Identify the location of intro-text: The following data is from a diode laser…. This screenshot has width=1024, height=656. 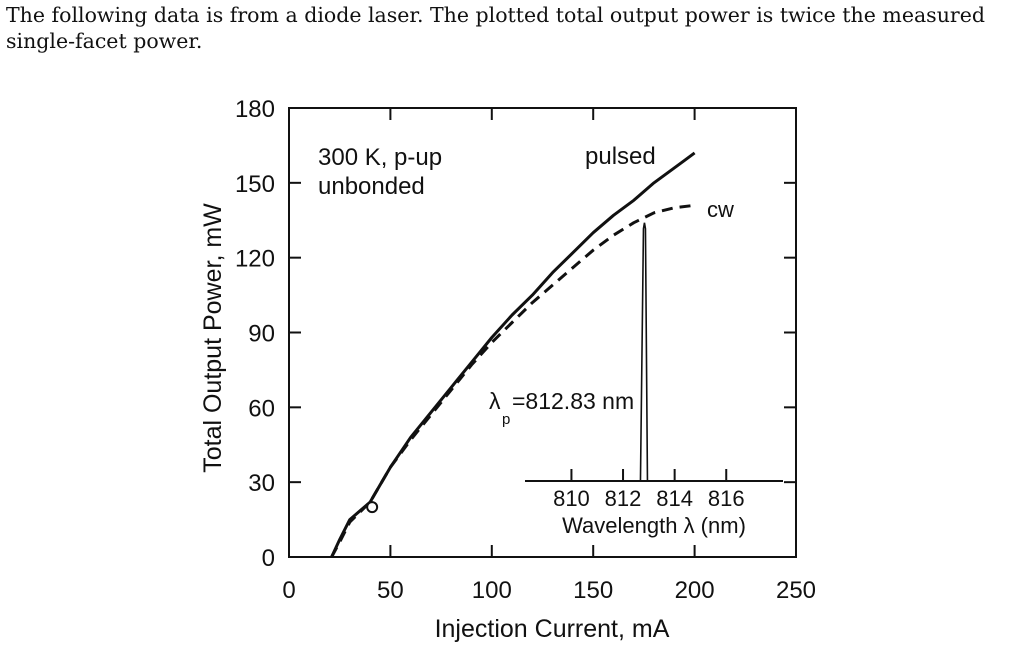
(495, 28).